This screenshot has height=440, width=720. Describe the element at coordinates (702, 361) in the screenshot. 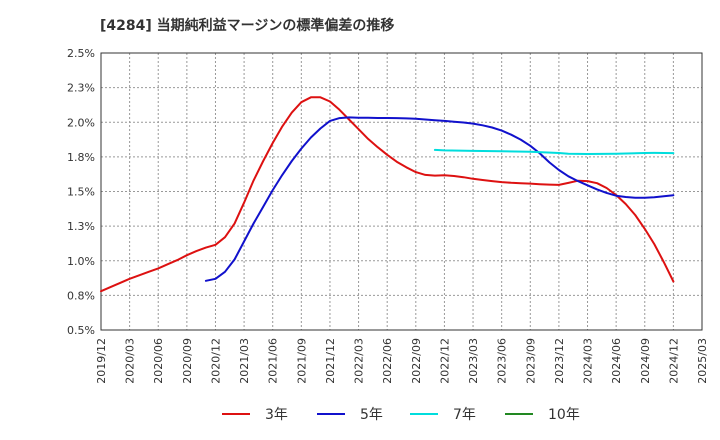

I see `x-tick-label: 2025/03` at that location.